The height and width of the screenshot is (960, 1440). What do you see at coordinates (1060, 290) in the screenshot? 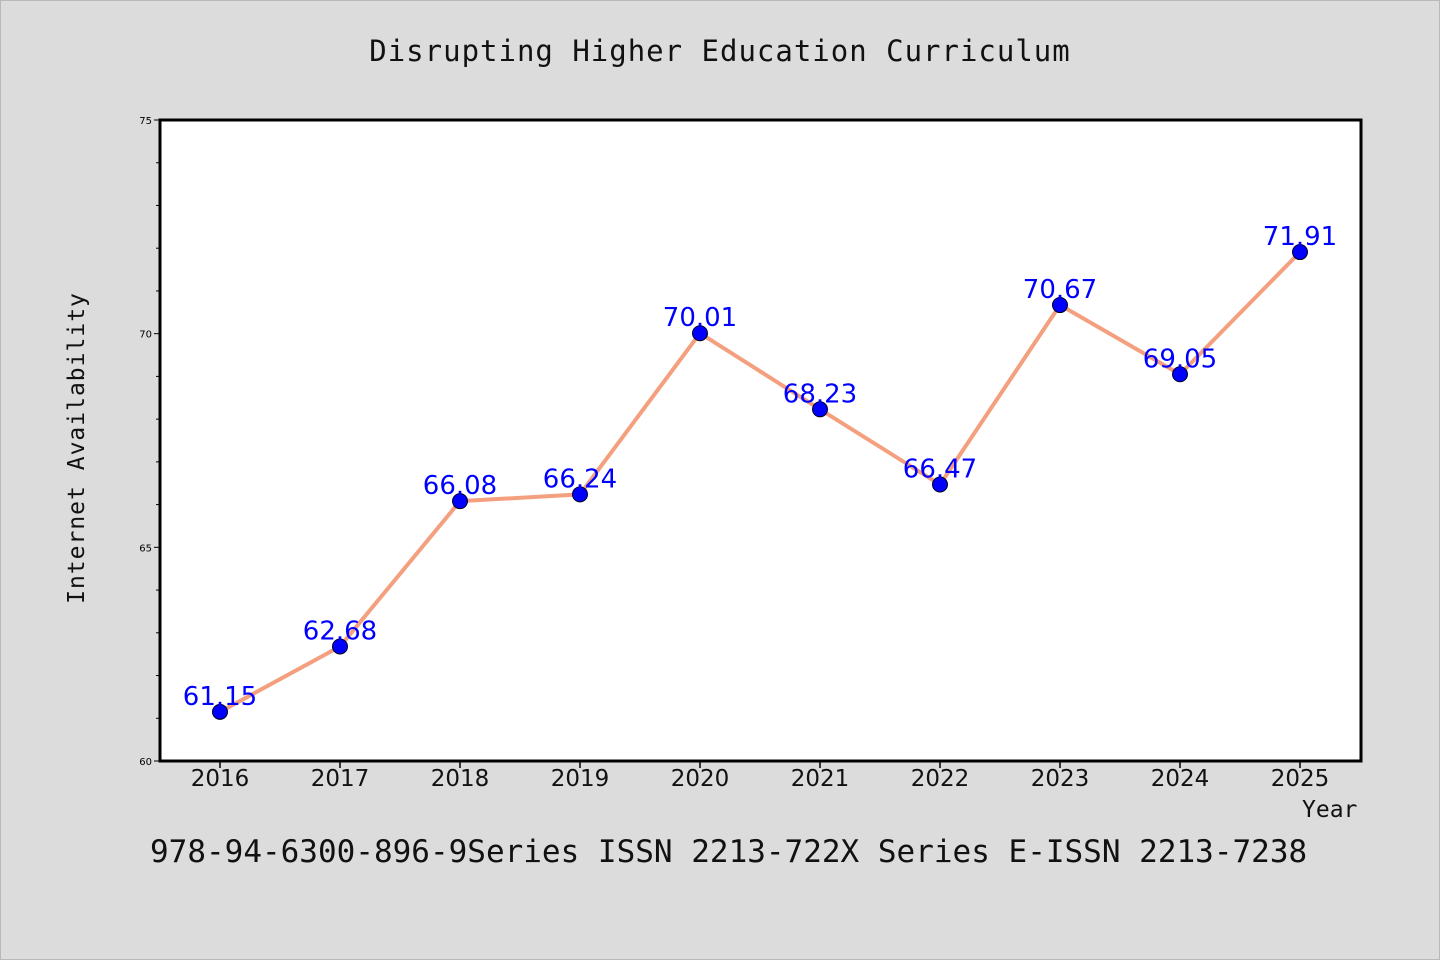
I see `data-label: 70.67` at bounding box center [1060, 290].